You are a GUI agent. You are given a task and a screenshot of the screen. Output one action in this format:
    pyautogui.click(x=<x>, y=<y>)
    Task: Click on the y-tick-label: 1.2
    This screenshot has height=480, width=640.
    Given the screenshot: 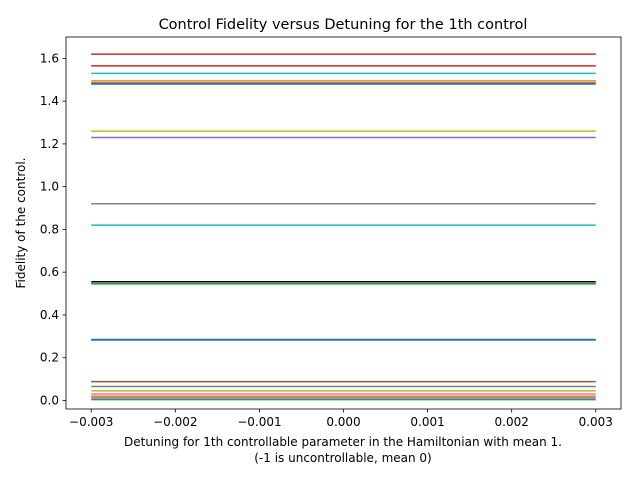 What is the action you would take?
    pyautogui.click(x=49, y=144)
    